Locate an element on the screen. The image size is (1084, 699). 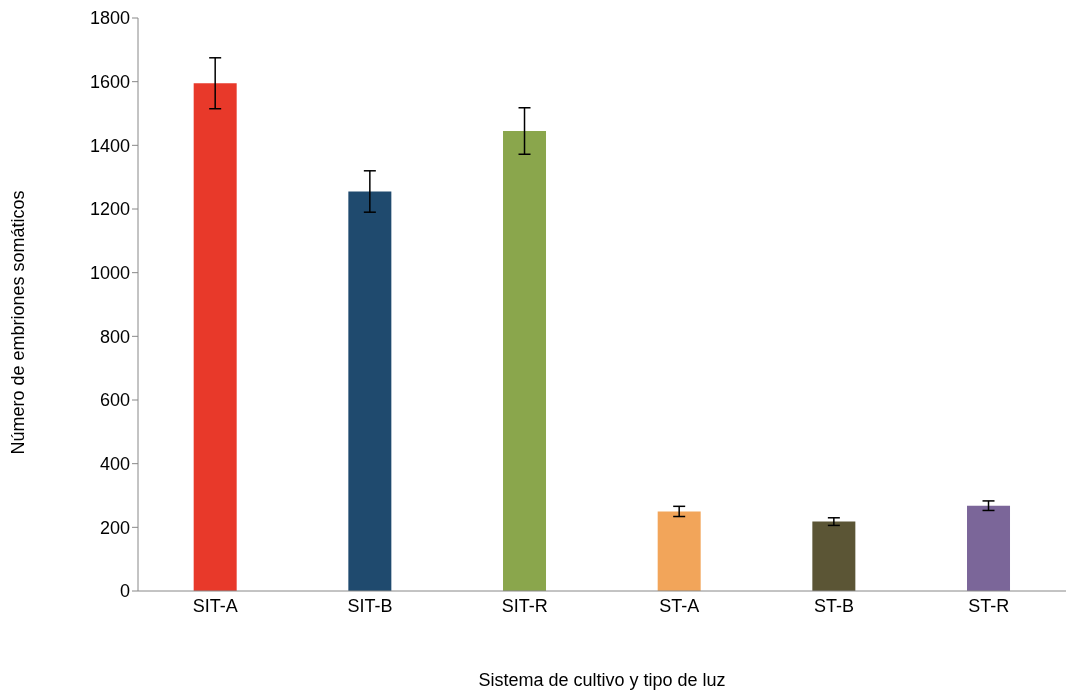
x-tick-label: ST-B is located at coordinates (834, 605).